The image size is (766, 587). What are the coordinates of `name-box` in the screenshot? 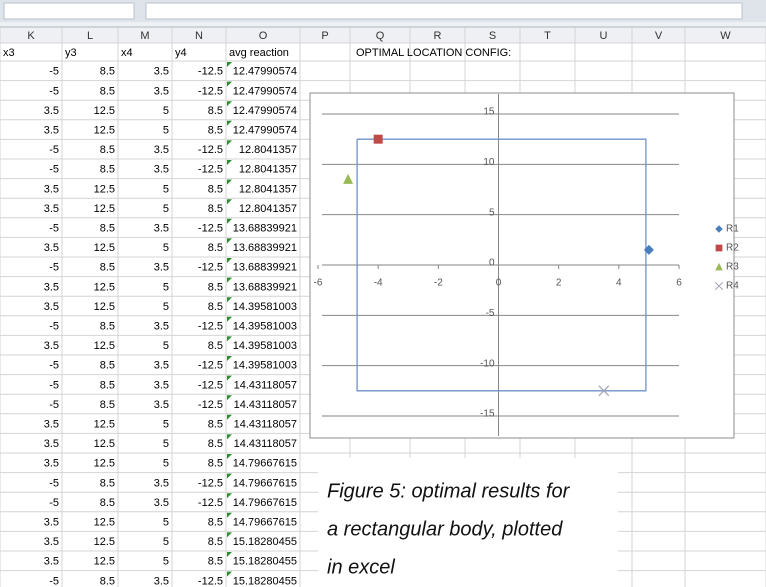 It's located at (69, 11).